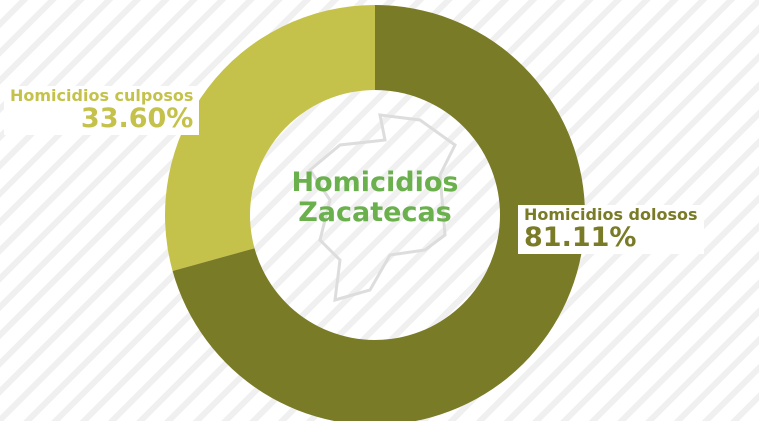 The height and width of the screenshot is (421, 759). What do you see at coordinates (611, 214) in the screenshot?
I see `category-label: Homicidios dolosos` at bounding box center [611, 214].